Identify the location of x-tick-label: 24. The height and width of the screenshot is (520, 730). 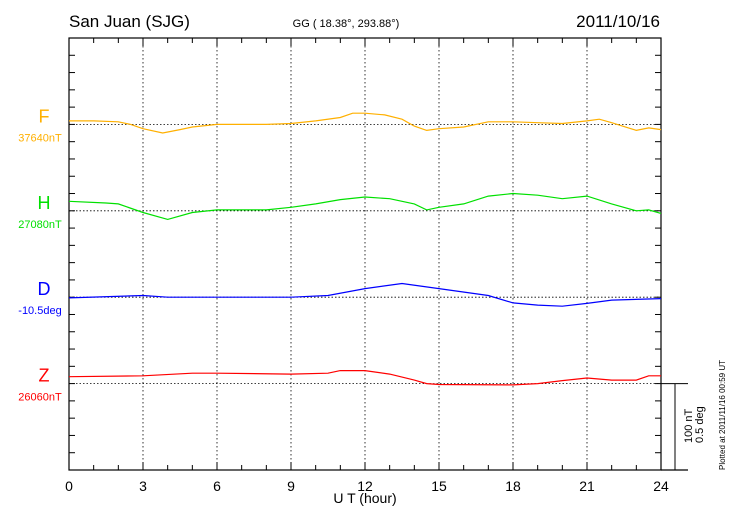
(661, 486).